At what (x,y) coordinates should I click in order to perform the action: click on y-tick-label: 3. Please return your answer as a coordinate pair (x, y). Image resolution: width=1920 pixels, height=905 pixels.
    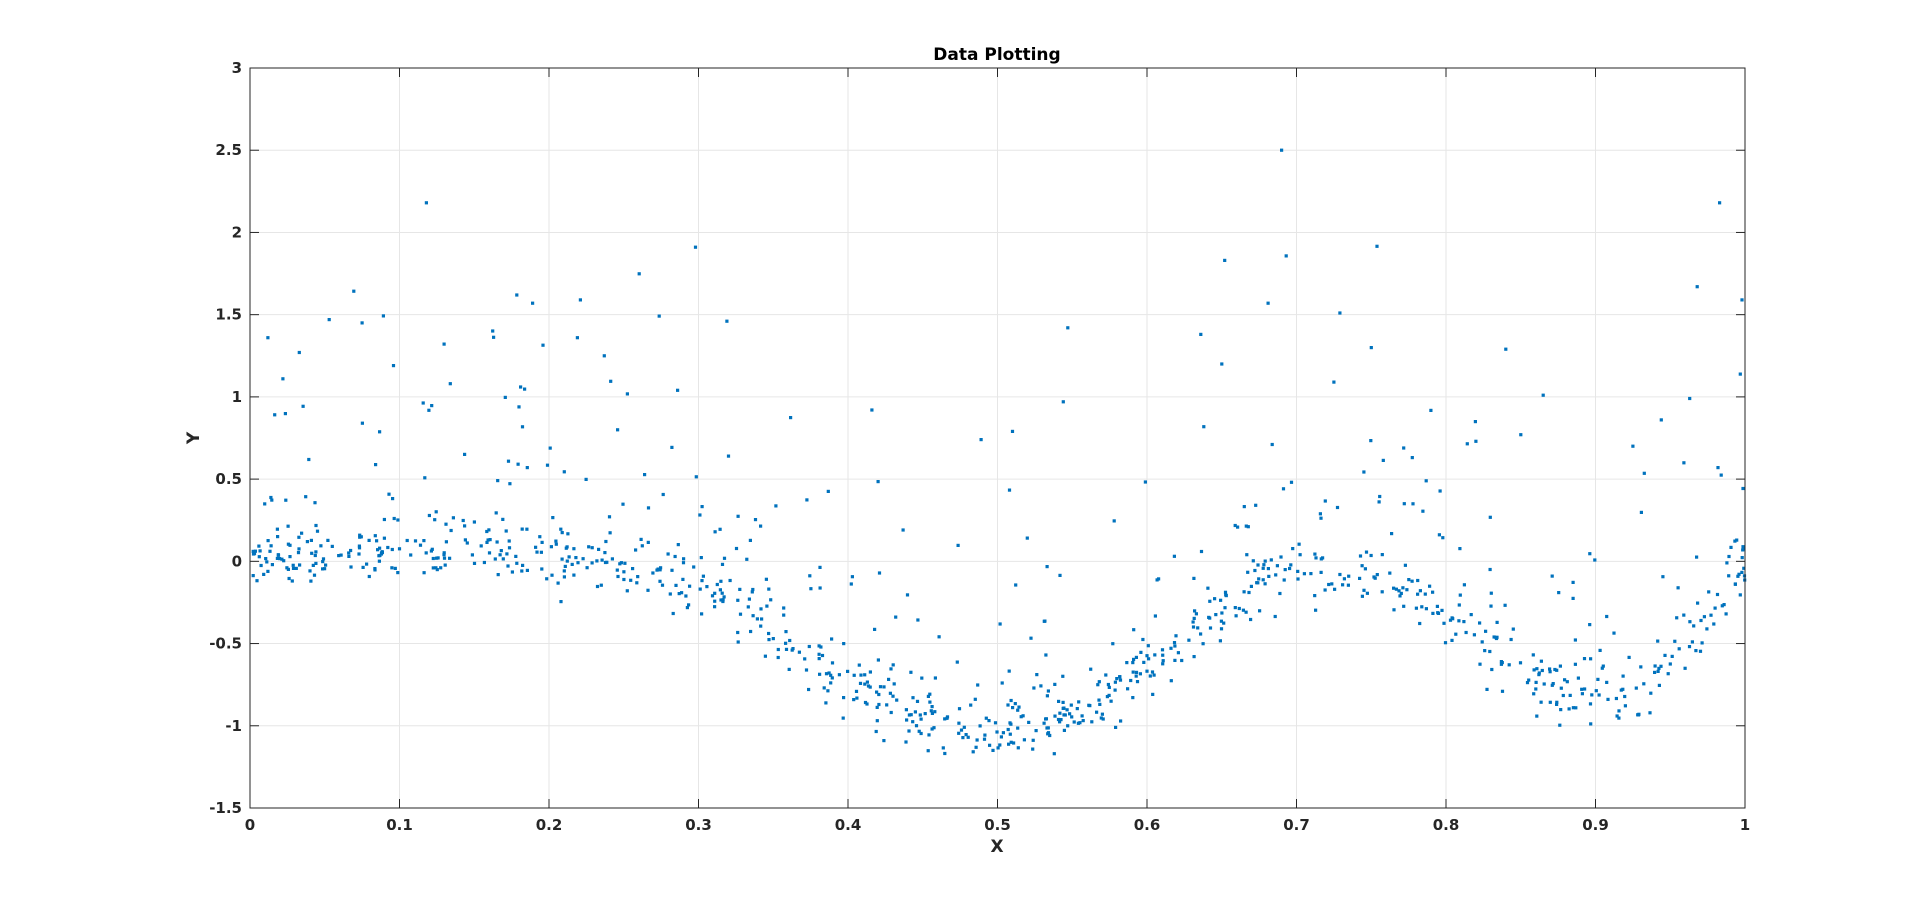
    Looking at the image, I should click on (237, 68).